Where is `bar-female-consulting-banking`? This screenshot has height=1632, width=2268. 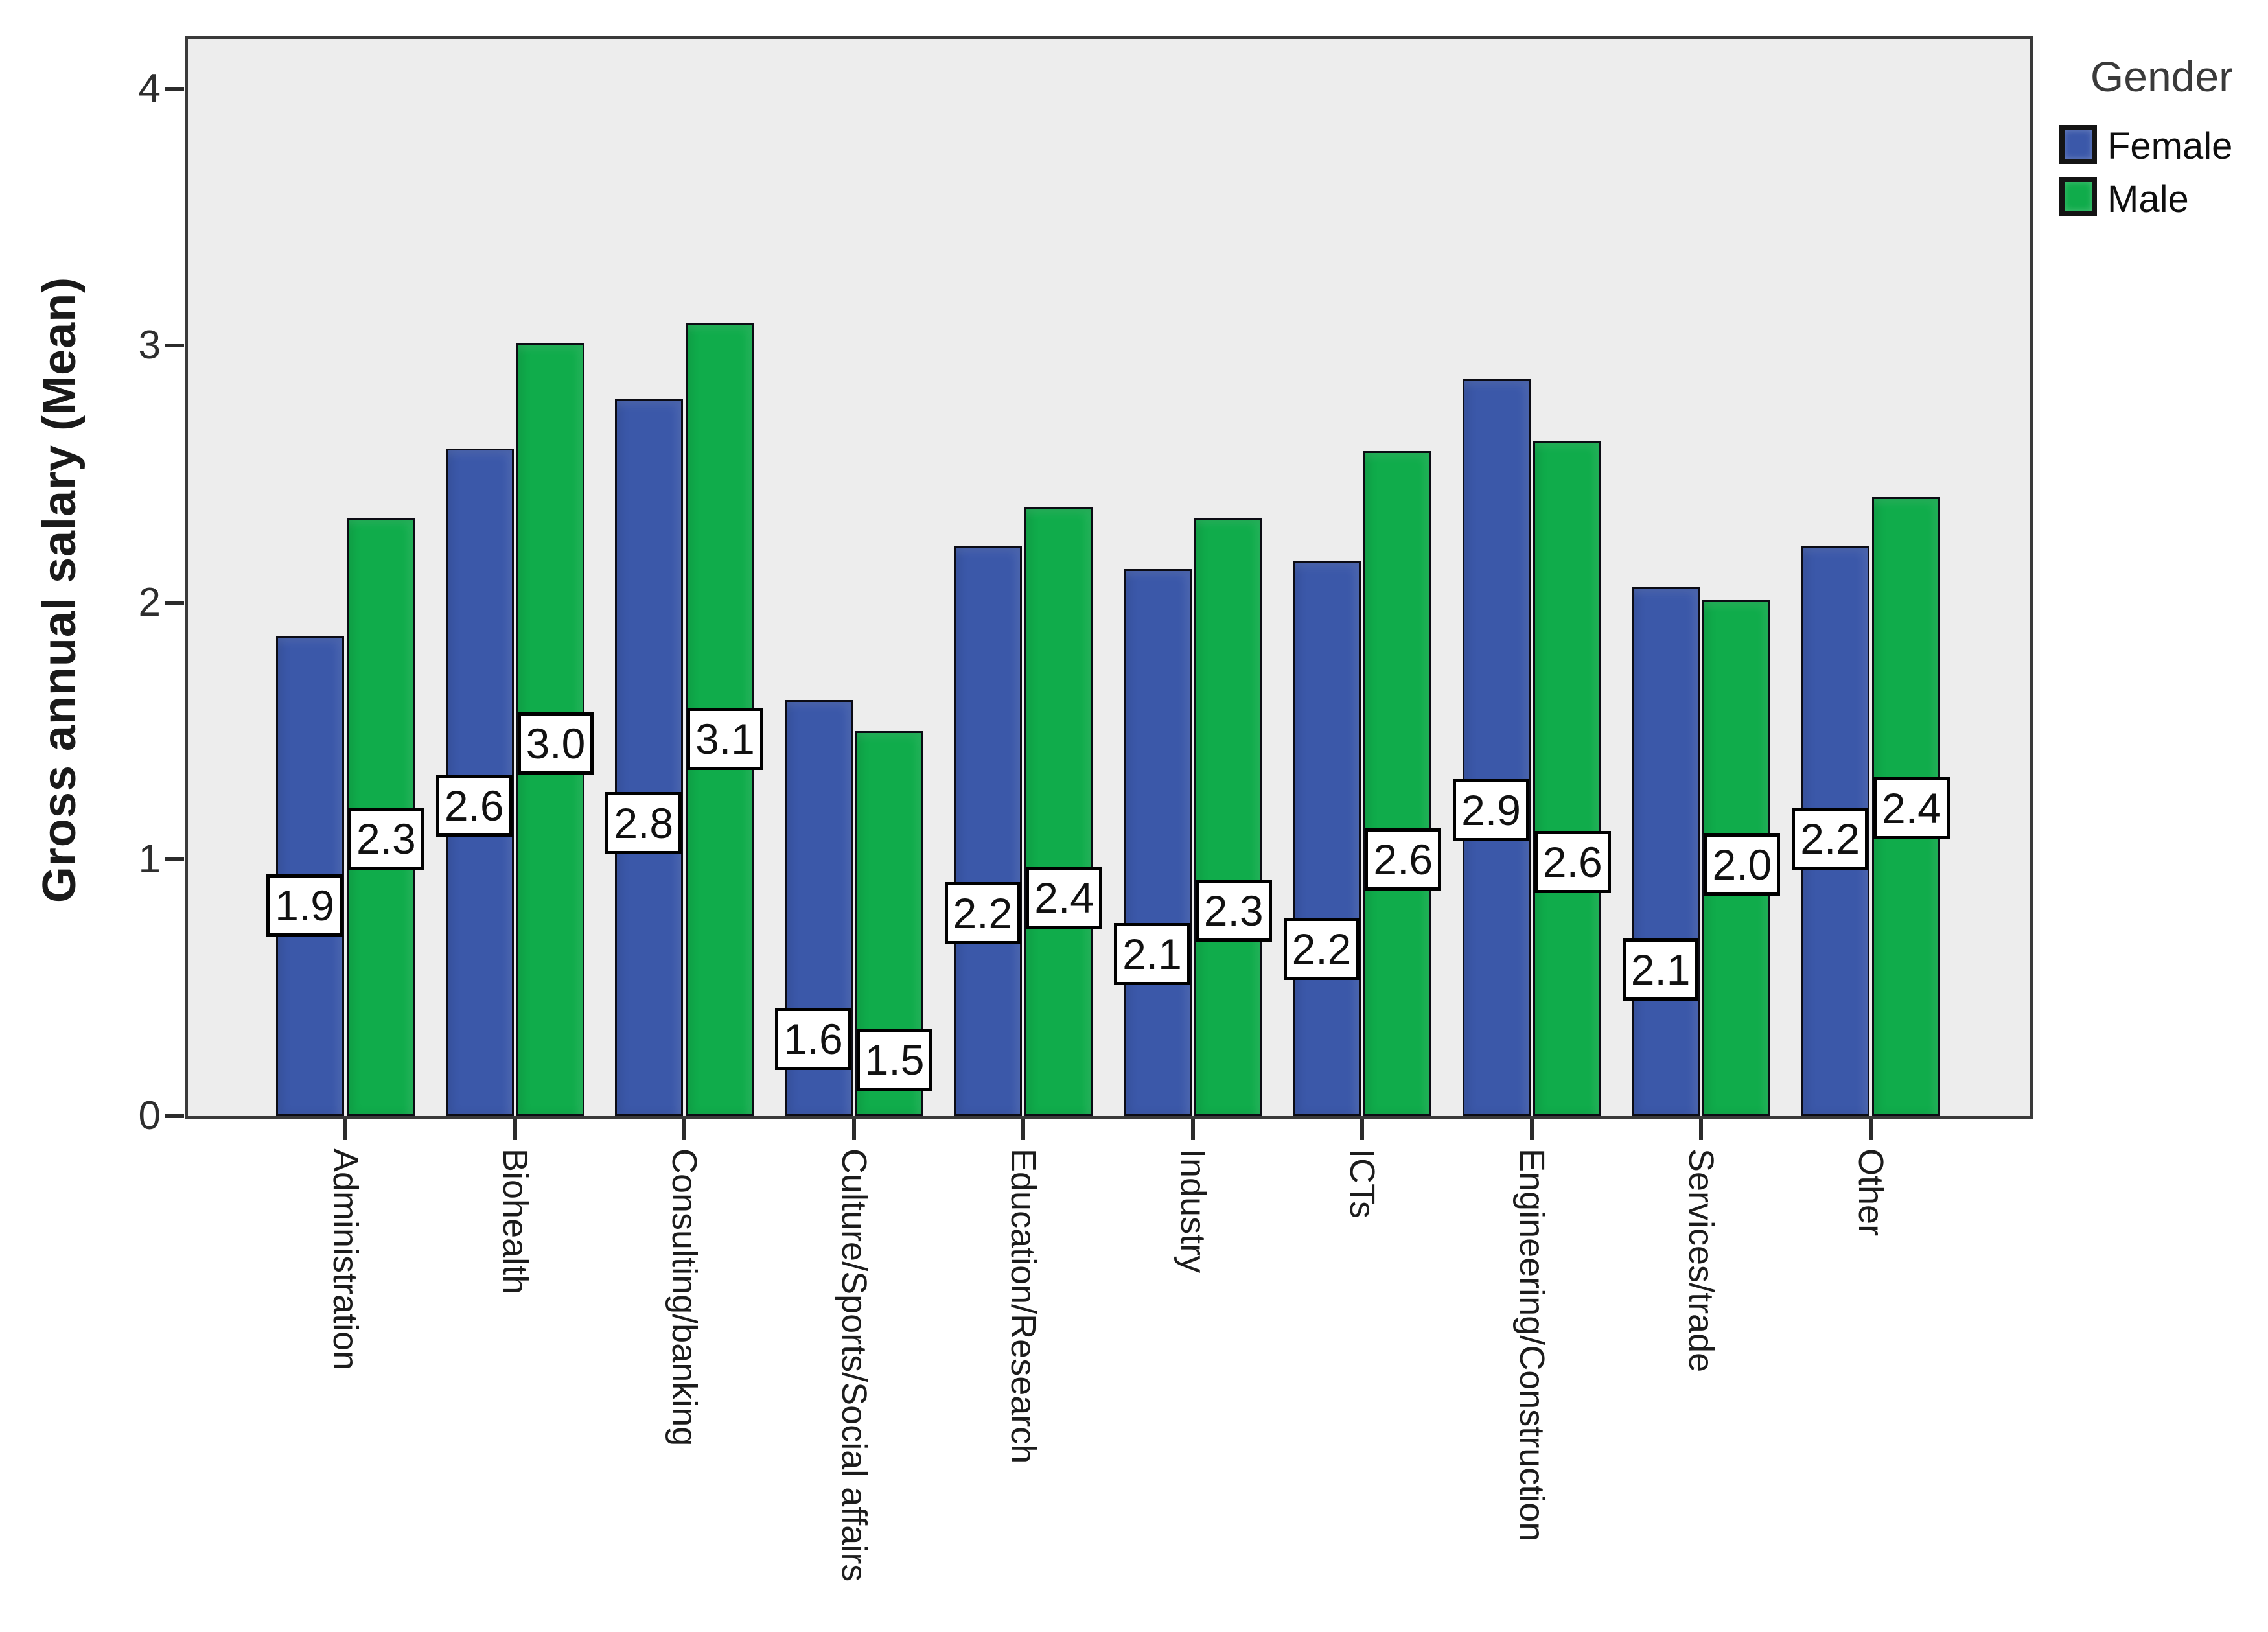
bar-female-consulting-banking is located at coordinates (649, 758).